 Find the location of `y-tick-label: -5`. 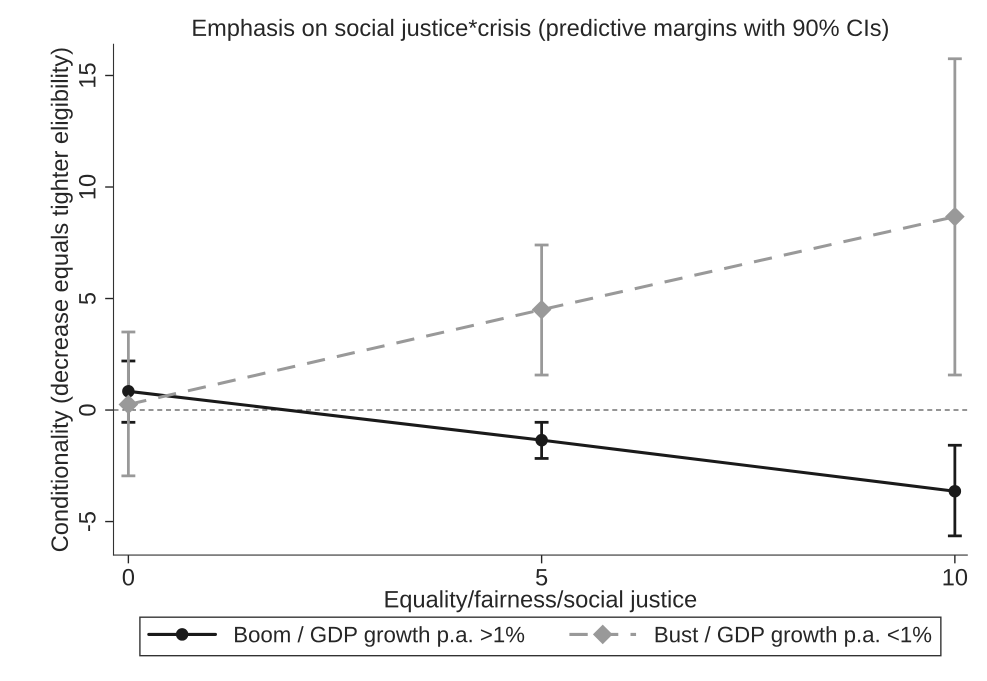

y-tick-label: -5 is located at coordinates (87, 522).